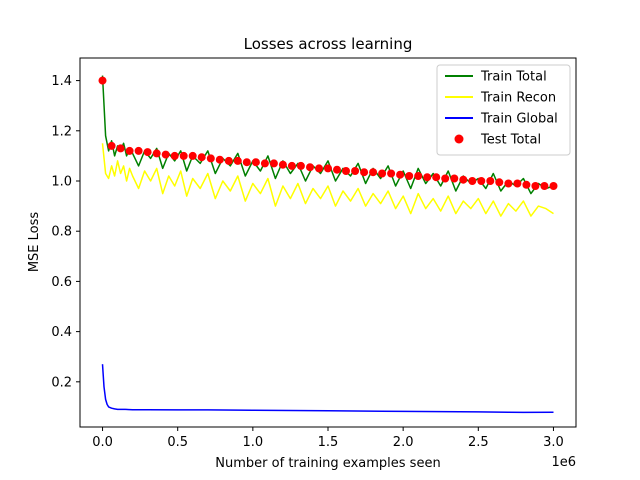 The width and height of the screenshot is (640, 480). Describe the element at coordinates (61, 232) in the screenshot. I see `y-tick-label: 0.8` at that location.